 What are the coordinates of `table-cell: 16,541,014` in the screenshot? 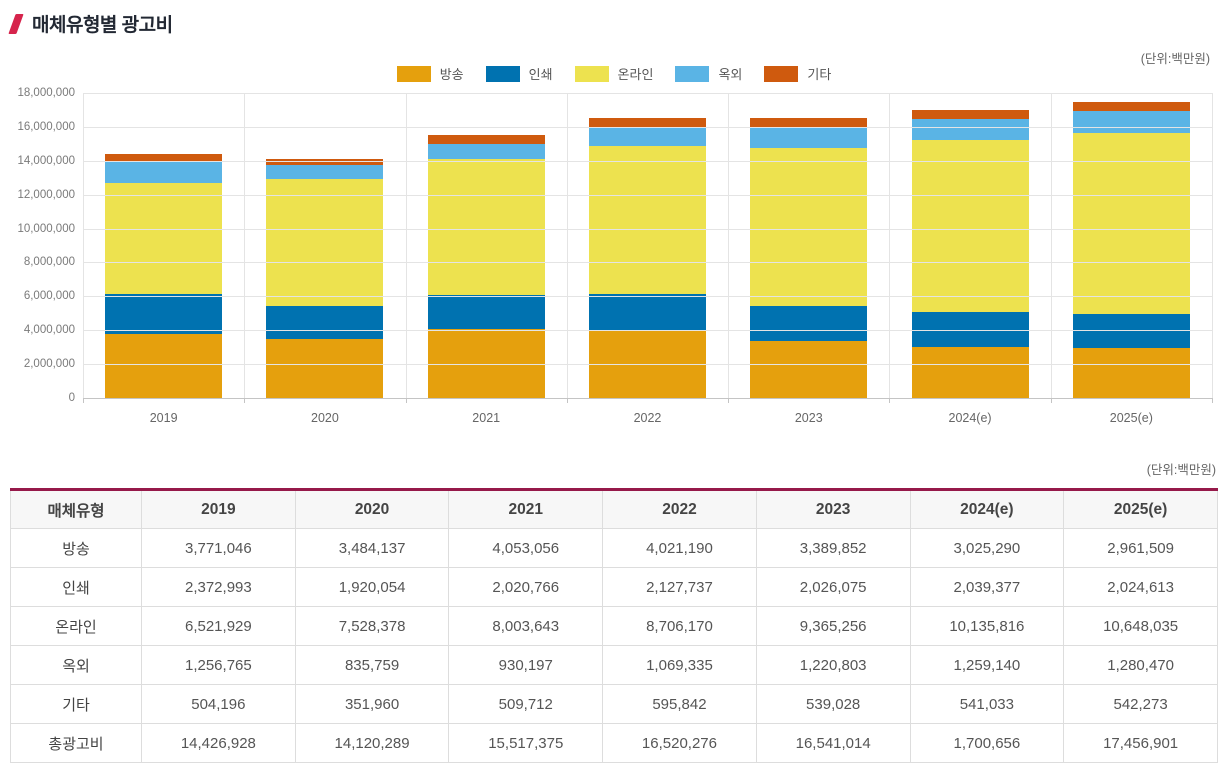 It's located at (833, 743).